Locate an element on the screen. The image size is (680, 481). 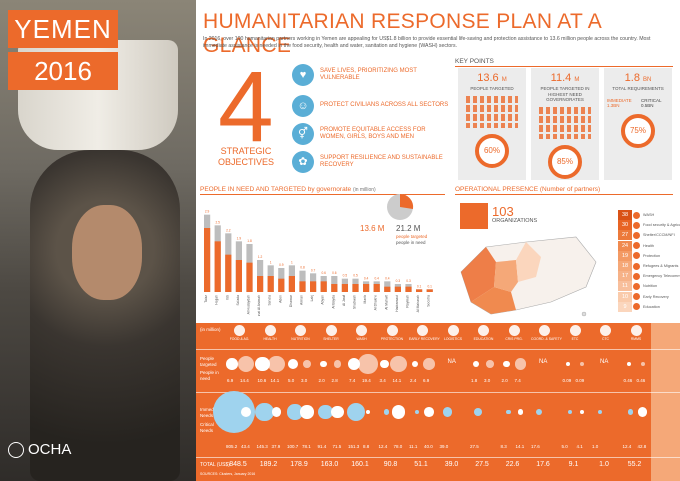
total-cell: 17.6 is located at coordinates (543, 464).